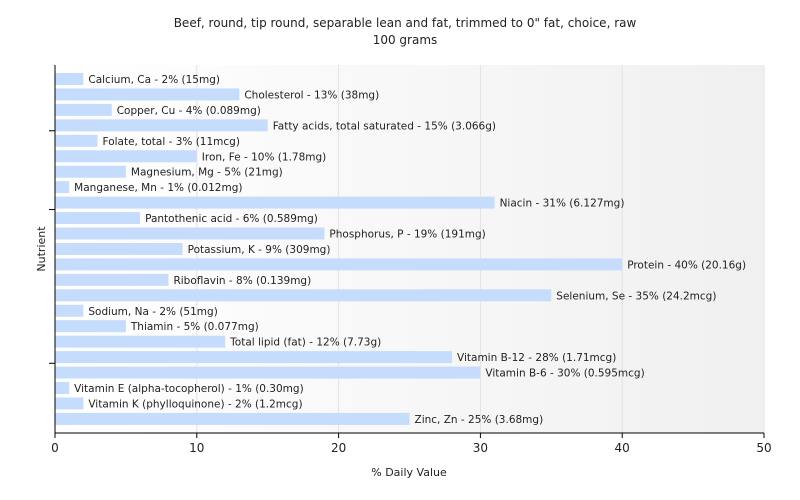 The height and width of the screenshot is (500, 800). What do you see at coordinates (480, 448) in the screenshot?
I see `x-tick-label-30: 30` at bounding box center [480, 448].